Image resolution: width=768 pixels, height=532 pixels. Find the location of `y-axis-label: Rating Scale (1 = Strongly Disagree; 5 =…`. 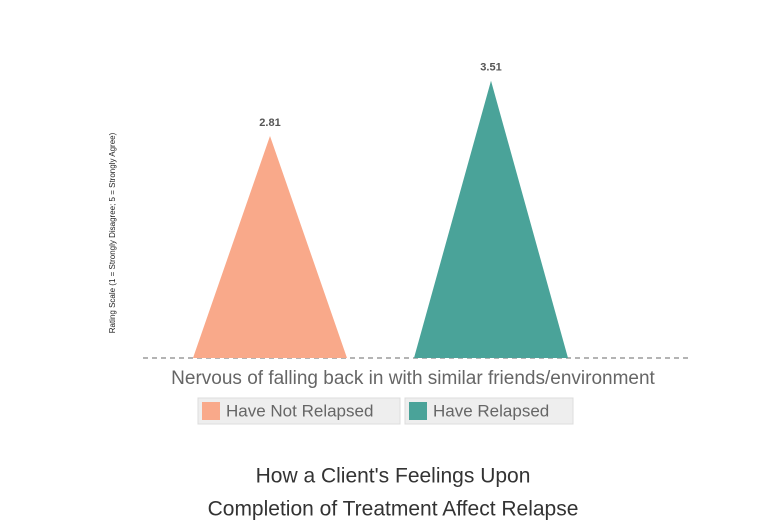

y-axis-label: Rating Scale (1 = Strongly Disagree; 5 =… is located at coordinates (112, 232).